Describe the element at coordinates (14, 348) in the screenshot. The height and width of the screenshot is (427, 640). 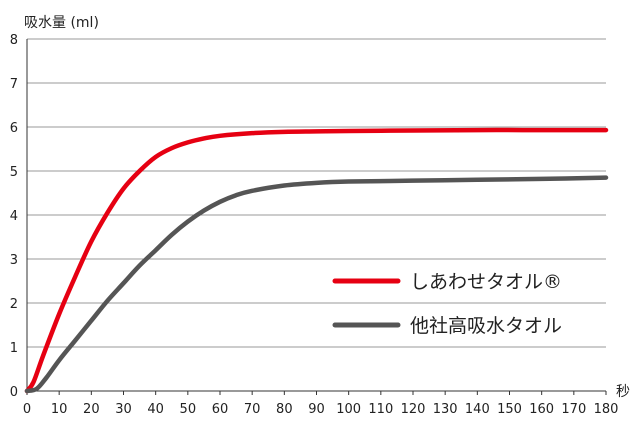
I see `y-tick-label-1: 1` at that location.